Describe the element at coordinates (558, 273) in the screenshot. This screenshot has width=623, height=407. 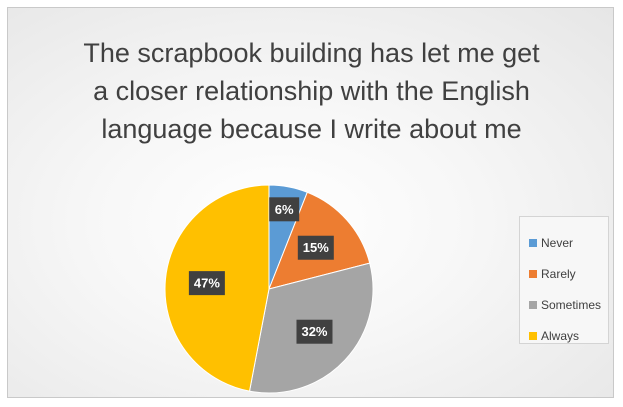
I see `legend-label-rarely: Rarely` at that location.